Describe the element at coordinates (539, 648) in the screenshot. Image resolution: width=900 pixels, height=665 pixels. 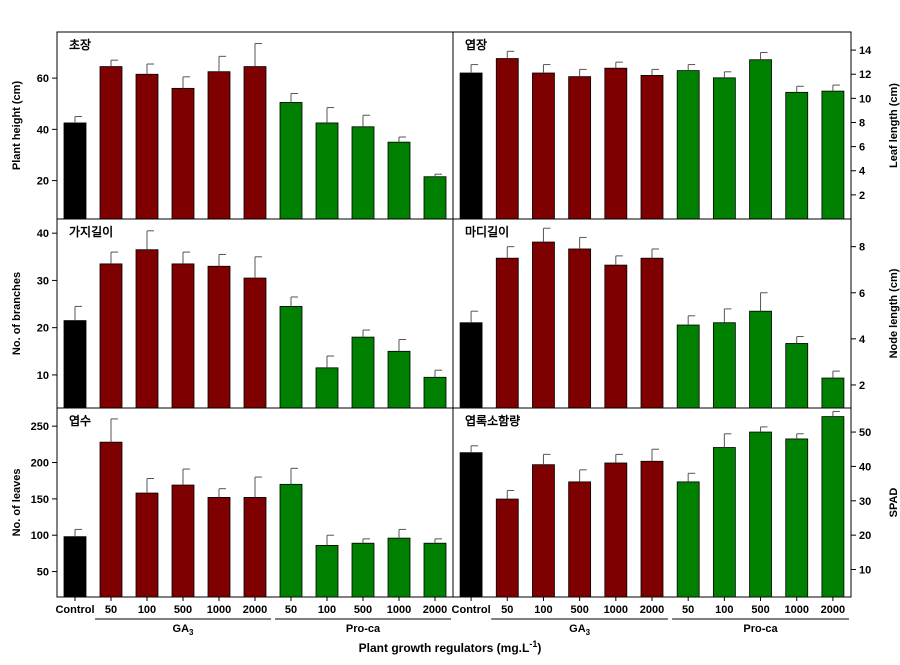
I see `x-axis-title-end: )` at that location.